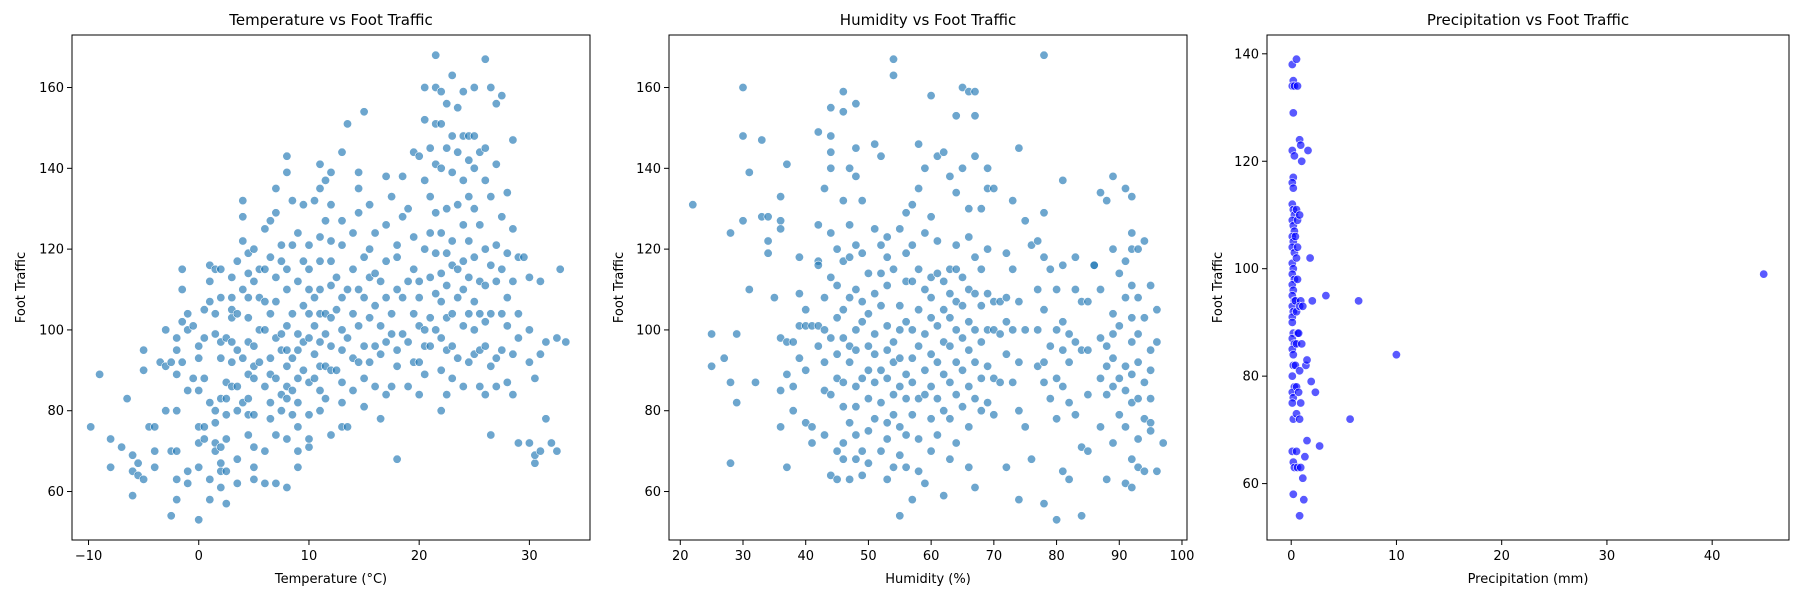 This screenshot has width=1800, height=600. What do you see at coordinates (1712, 556) in the screenshot?
I see `x-tick-label: 40` at bounding box center [1712, 556].